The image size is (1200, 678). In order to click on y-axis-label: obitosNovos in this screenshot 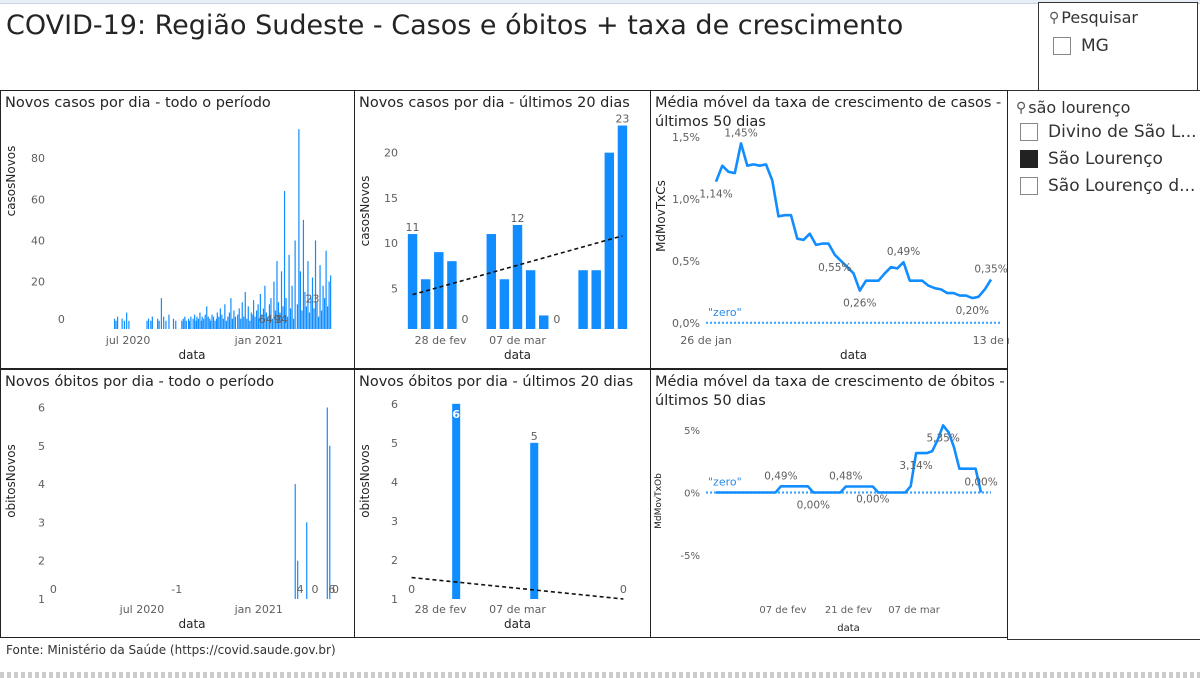, I will do `click(11, 481)`.